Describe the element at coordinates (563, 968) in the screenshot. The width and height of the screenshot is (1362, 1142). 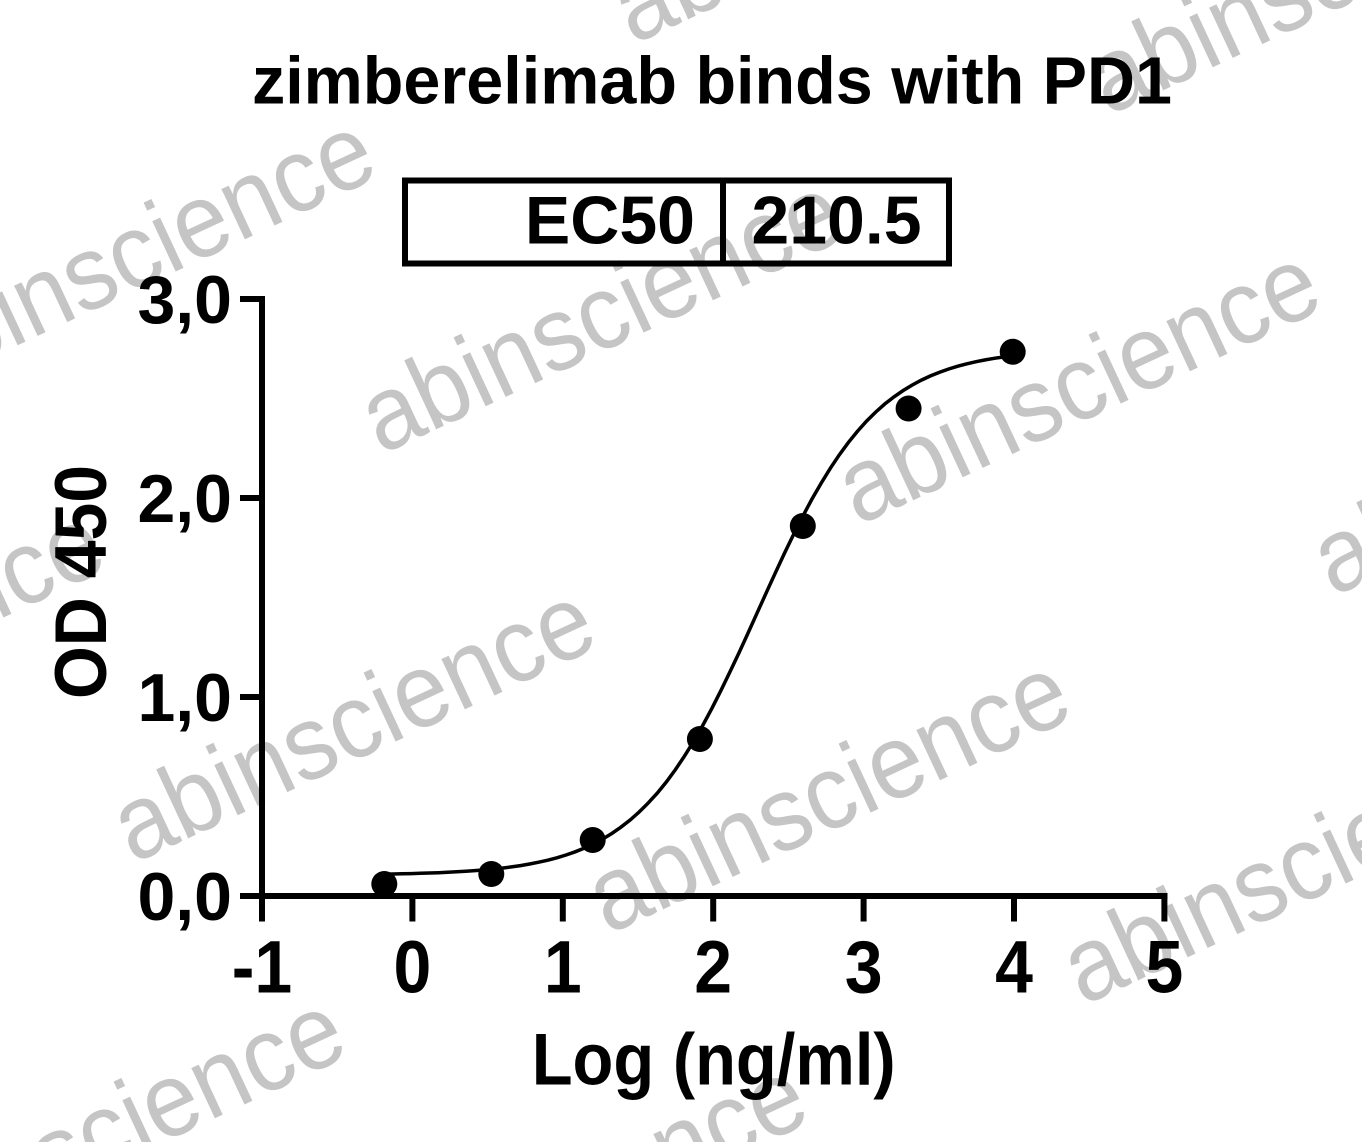
I see `svg-text: 1` at that location.